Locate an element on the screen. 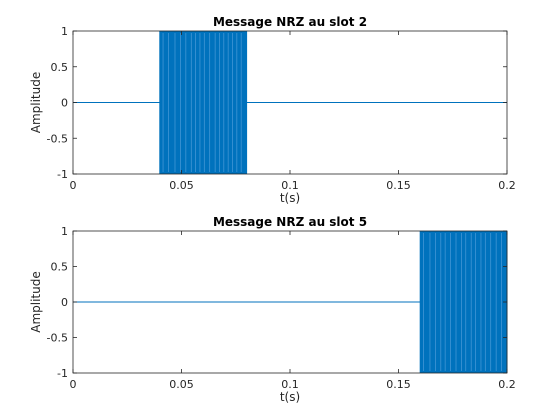  chart-title: Message NRZ au slot 5 is located at coordinates (290, 222).